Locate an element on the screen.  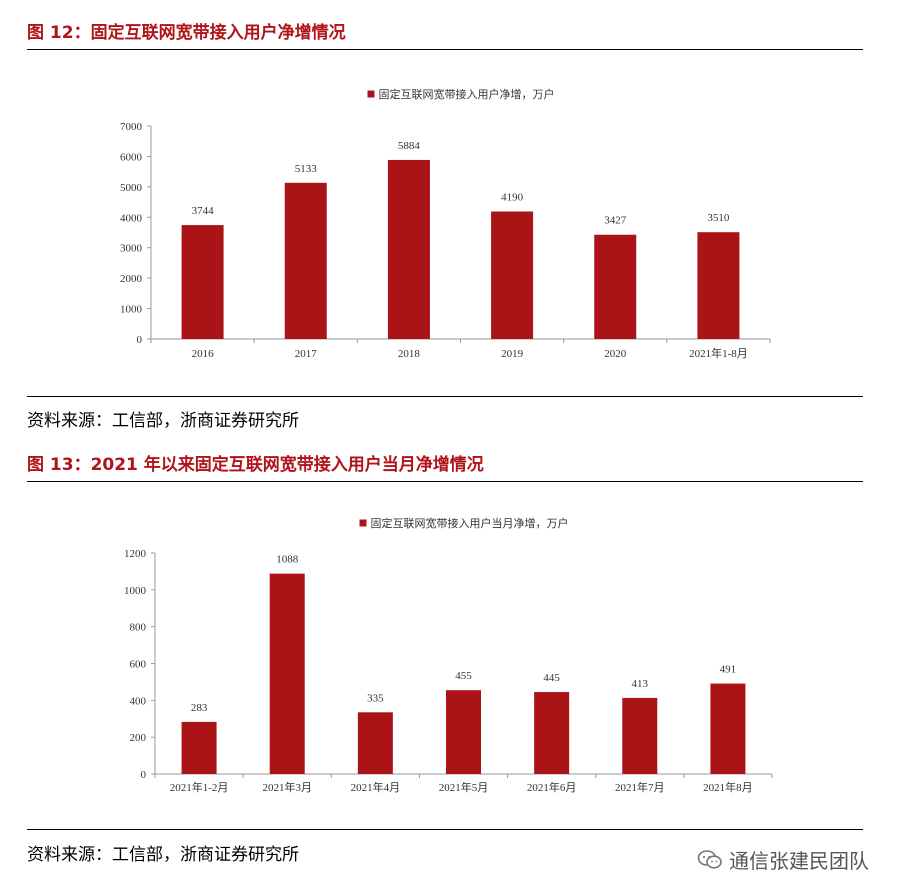
figure-13-source: 资料来源：工信部，浙商证券研究所 is located at coordinates (163, 855).